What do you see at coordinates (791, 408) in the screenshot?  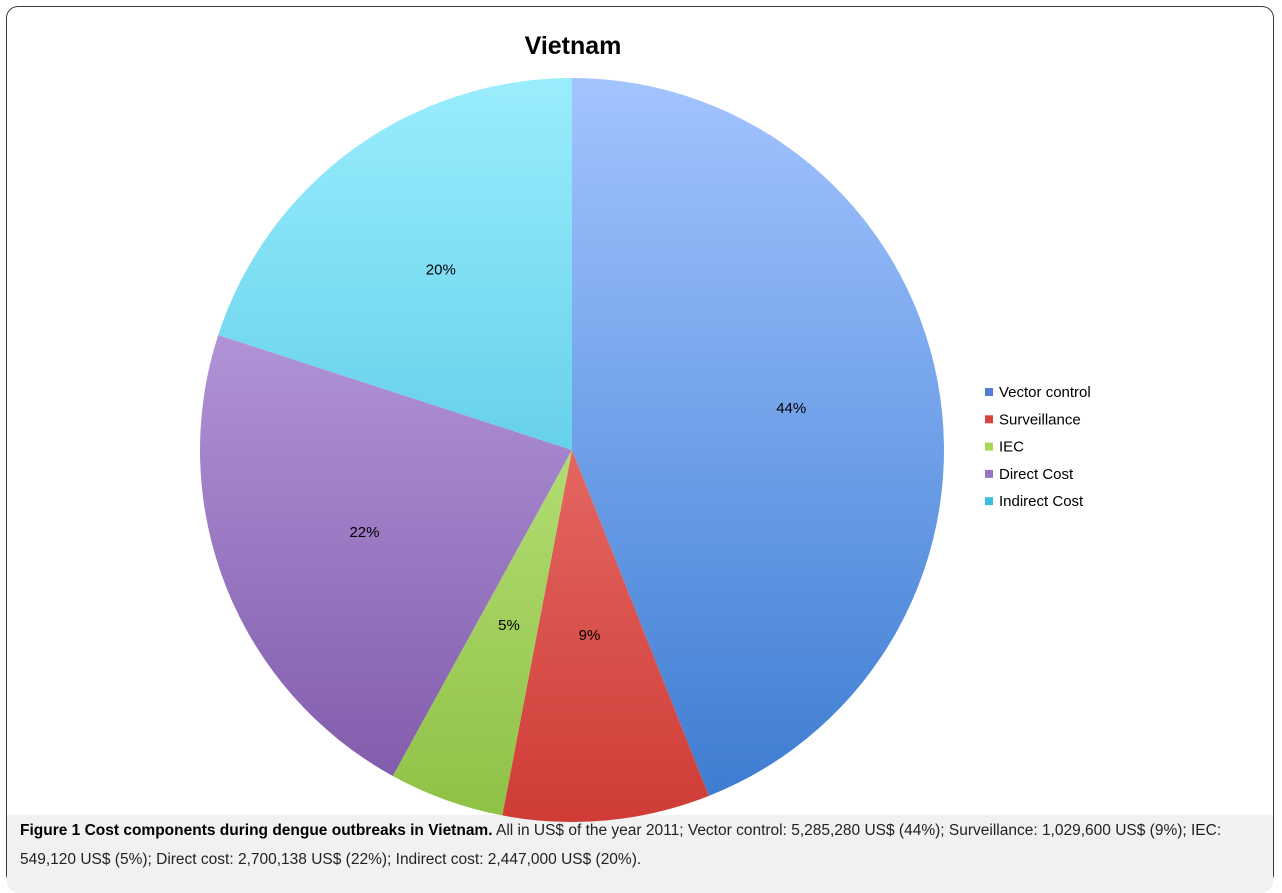 I see `slice-label-vector-control: 44%` at bounding box center [791, 408].